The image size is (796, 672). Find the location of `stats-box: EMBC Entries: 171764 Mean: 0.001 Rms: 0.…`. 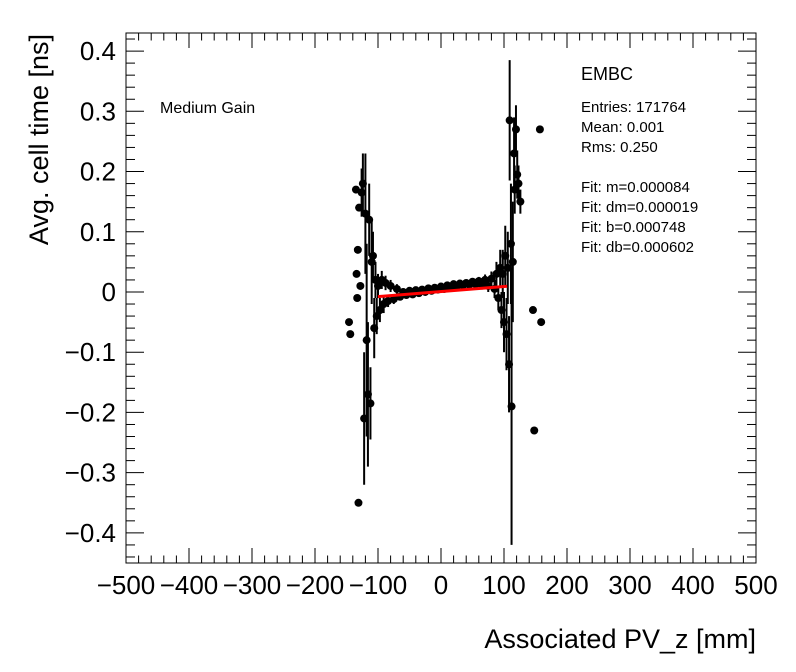

stats-box: EMBC Entries: 171764 Mean: 0.001 Rms: 0.… is located at coordinates (639, 160).